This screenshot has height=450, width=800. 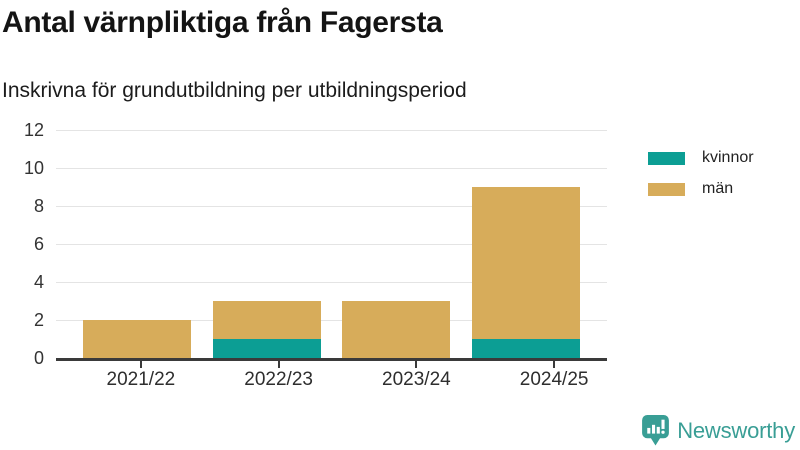 I want to click on legend: kvinnor män, so click(x=701, y=180).